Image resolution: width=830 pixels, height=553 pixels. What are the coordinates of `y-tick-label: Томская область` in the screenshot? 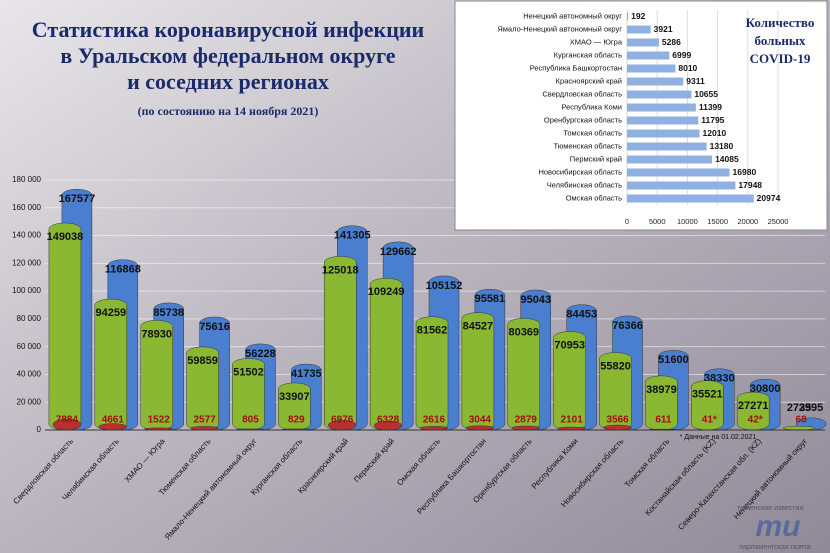 It's located at (592, 132).